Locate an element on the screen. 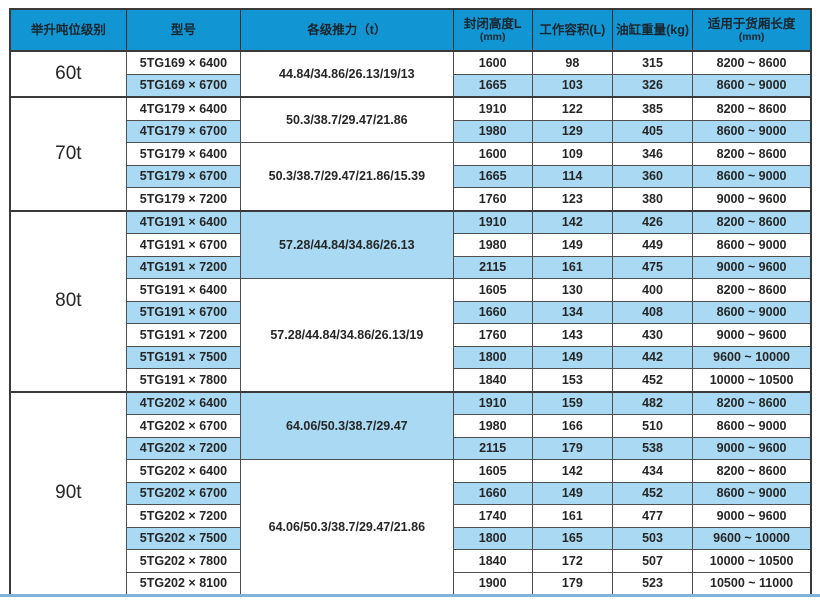 The height and width of the screenshot is (601, 820). cylinder-weight-cell: 475 is located at coordinates (652, 267).